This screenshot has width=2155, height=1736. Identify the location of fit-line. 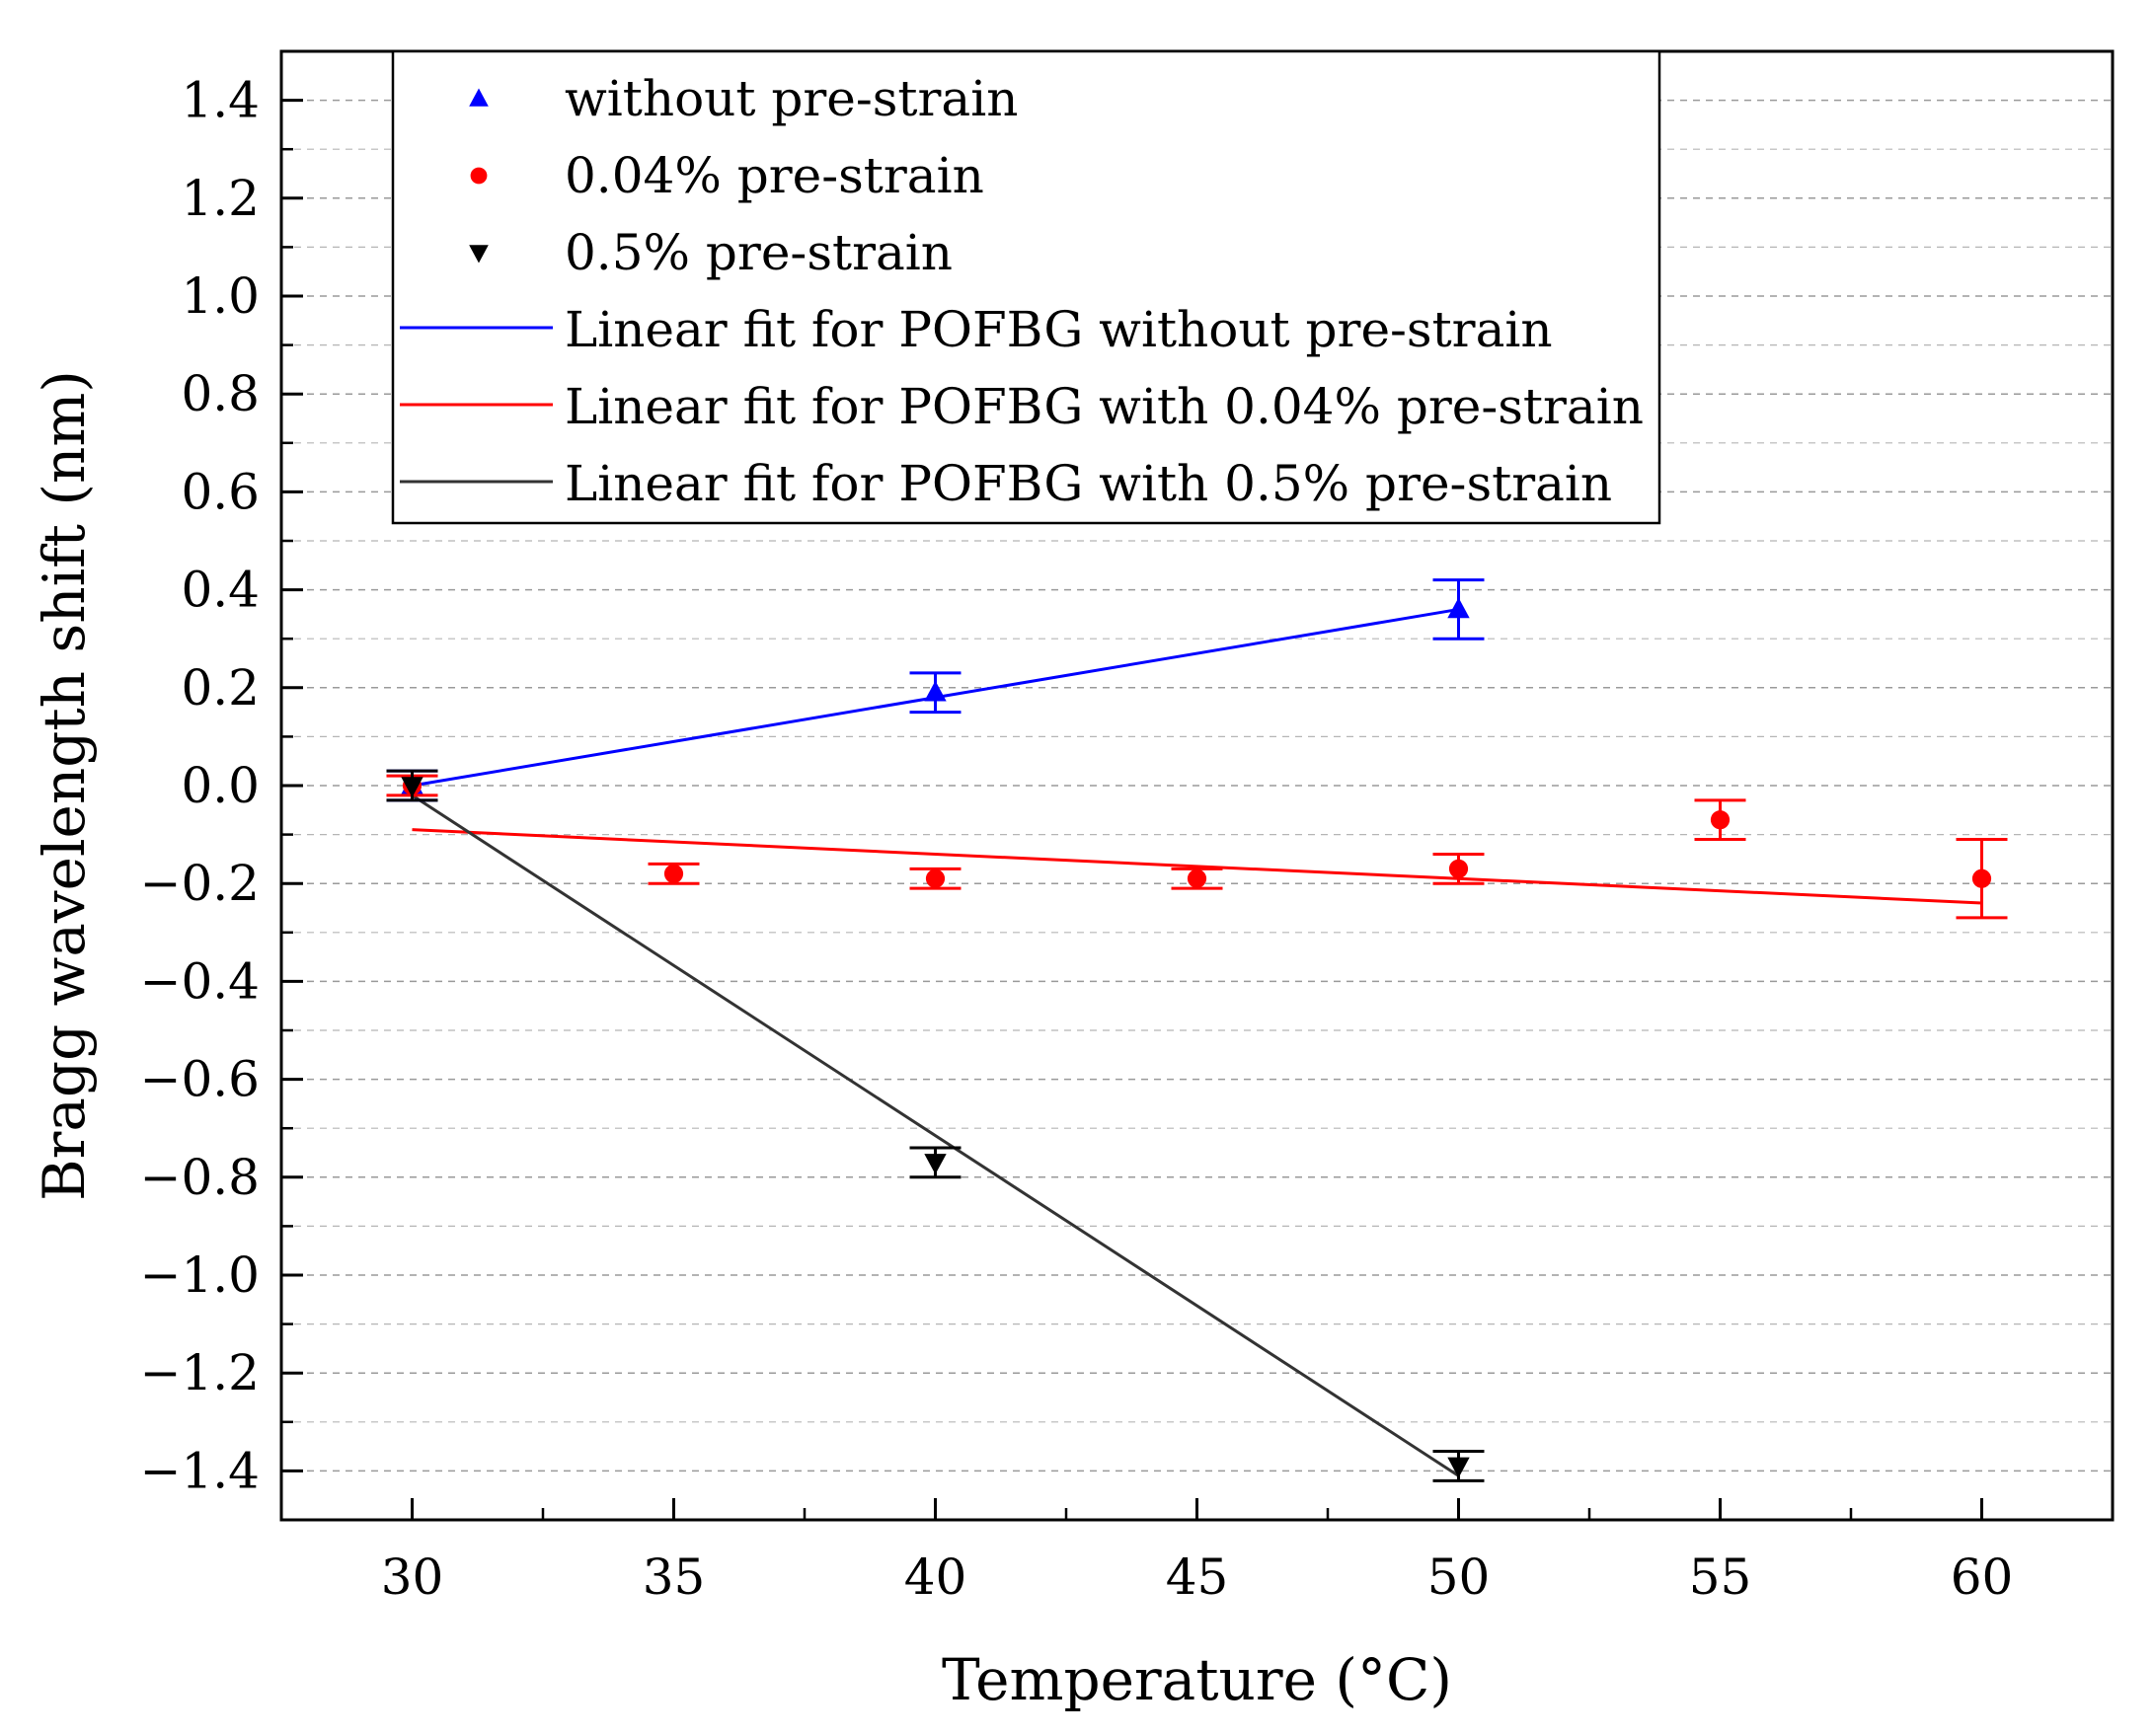
(1197, 867).